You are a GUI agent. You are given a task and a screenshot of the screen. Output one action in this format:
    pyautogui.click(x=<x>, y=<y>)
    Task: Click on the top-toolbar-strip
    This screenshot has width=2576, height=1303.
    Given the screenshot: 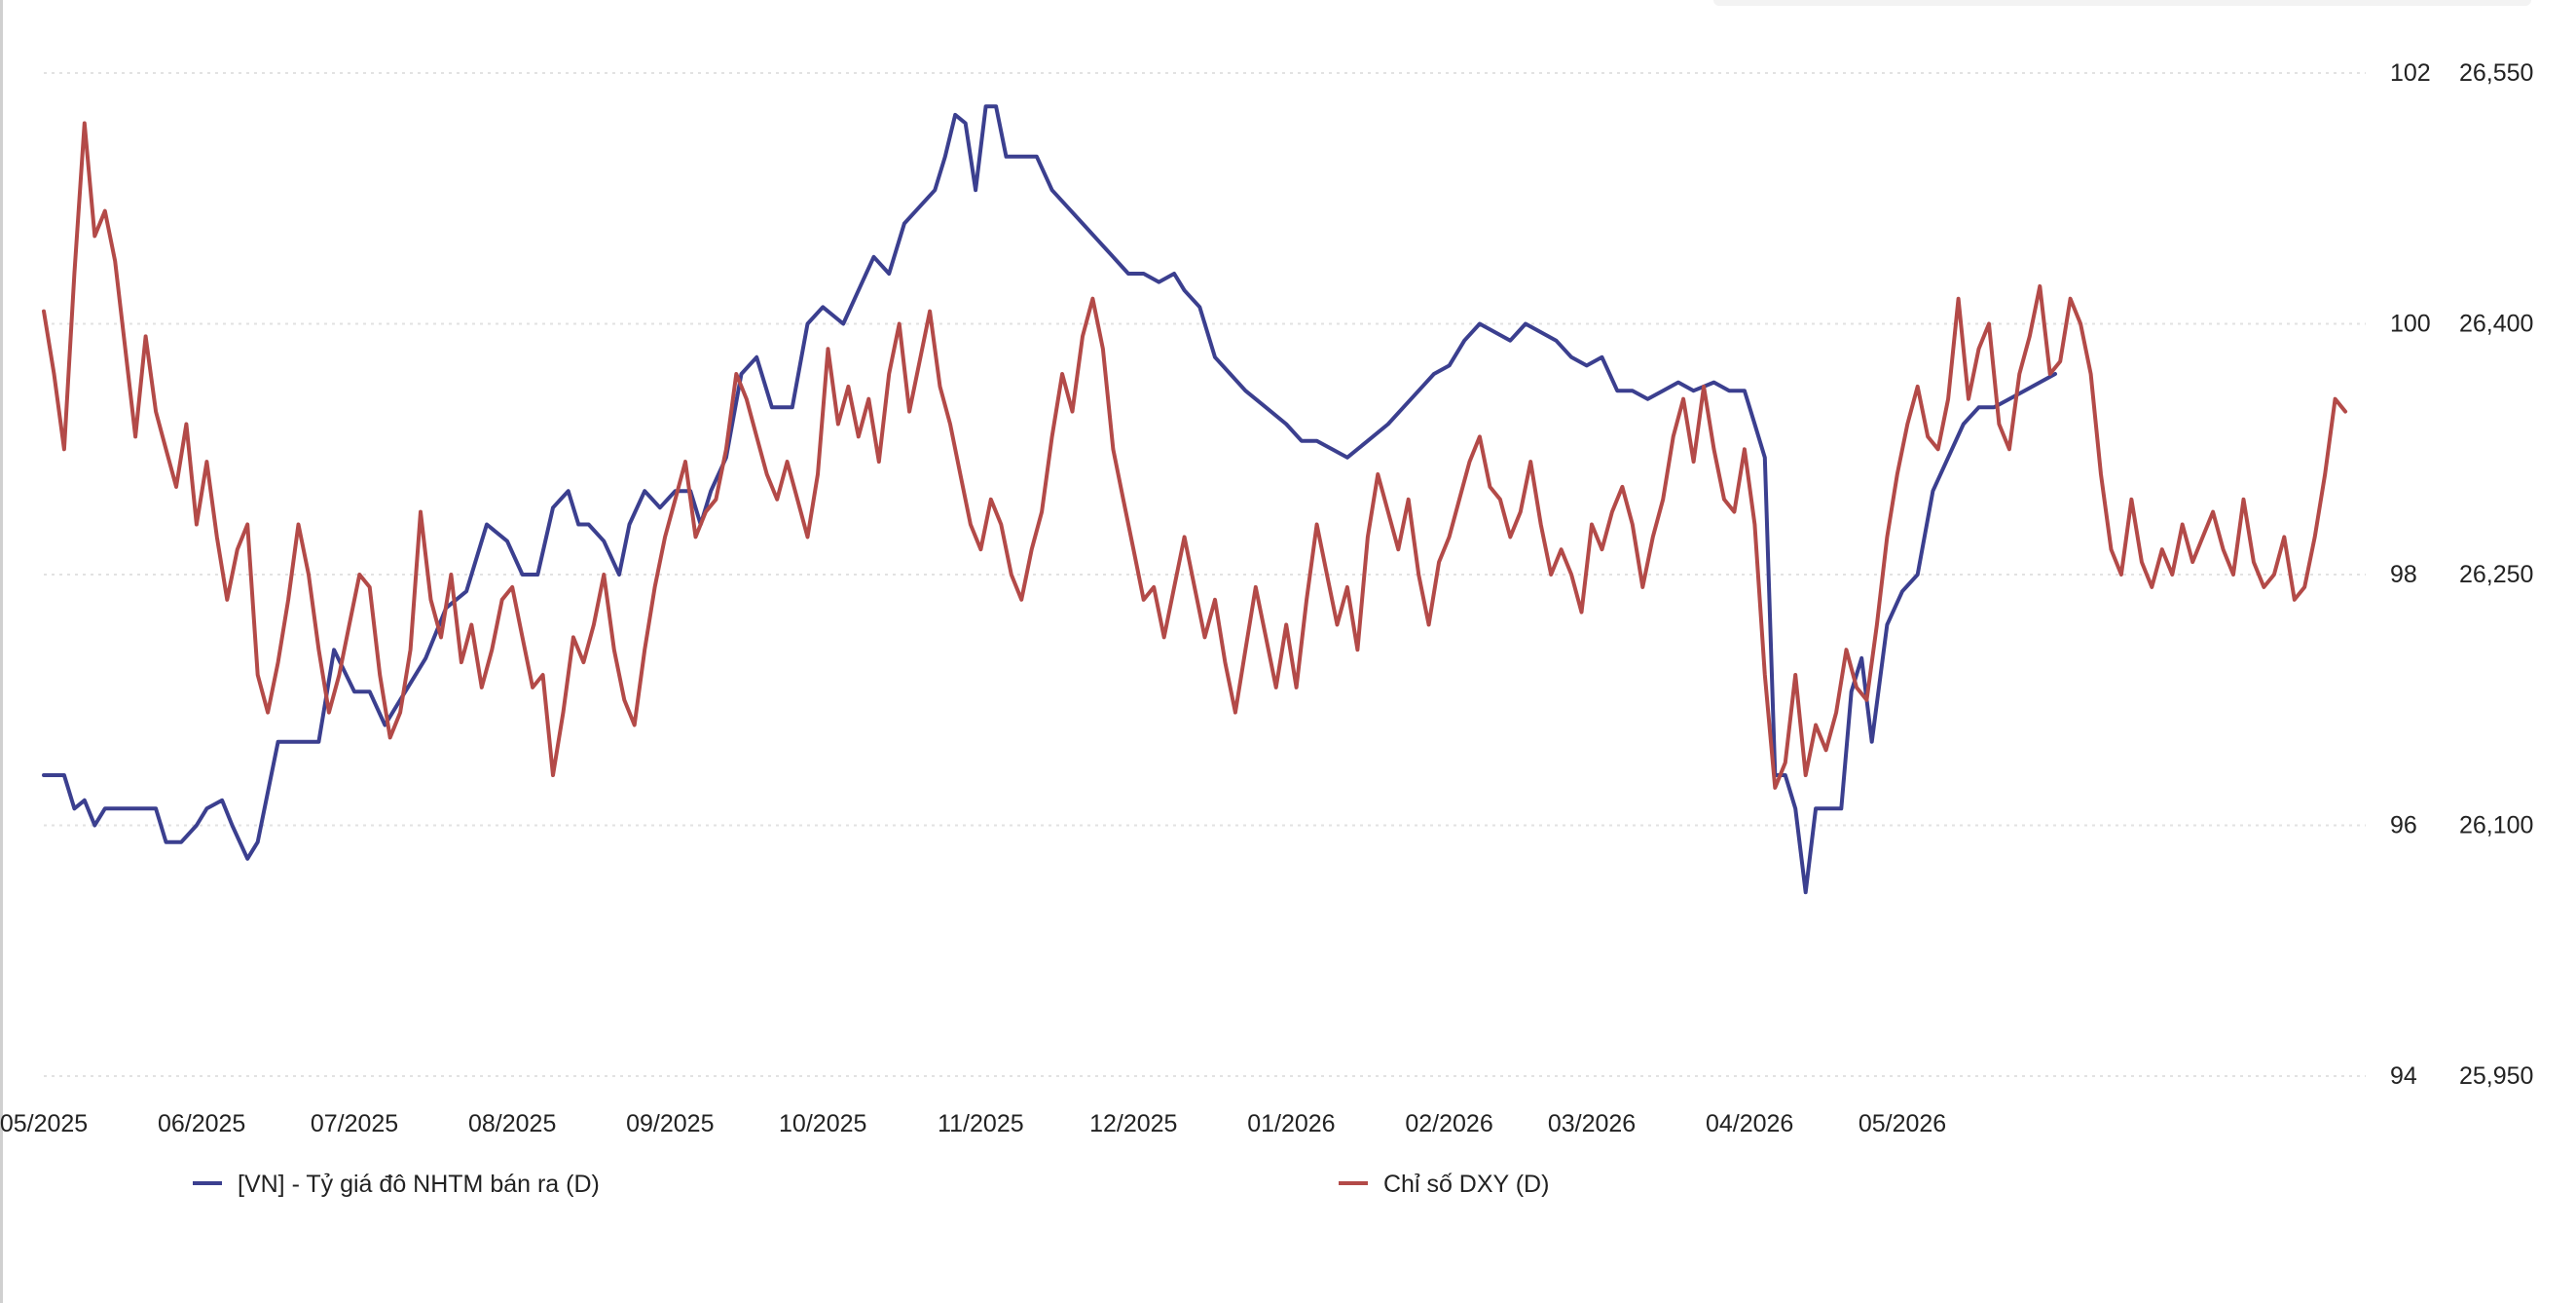 What is the action you would take?
    pyautogui.click(x=2122, y=3)
    